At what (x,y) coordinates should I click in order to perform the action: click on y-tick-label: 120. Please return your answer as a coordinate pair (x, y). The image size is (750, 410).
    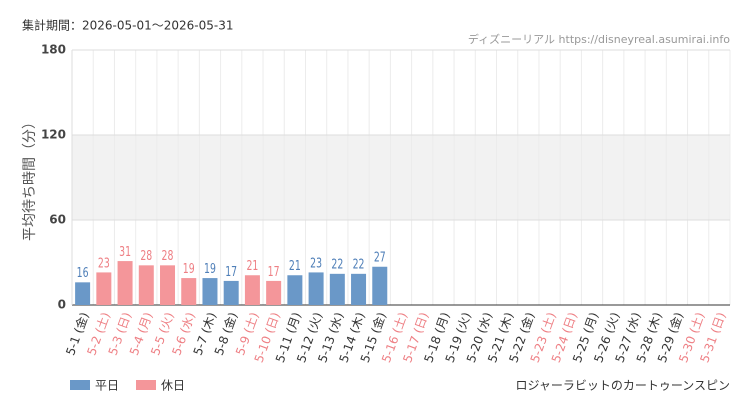
    Looking at the image, I should click on (53, 135).